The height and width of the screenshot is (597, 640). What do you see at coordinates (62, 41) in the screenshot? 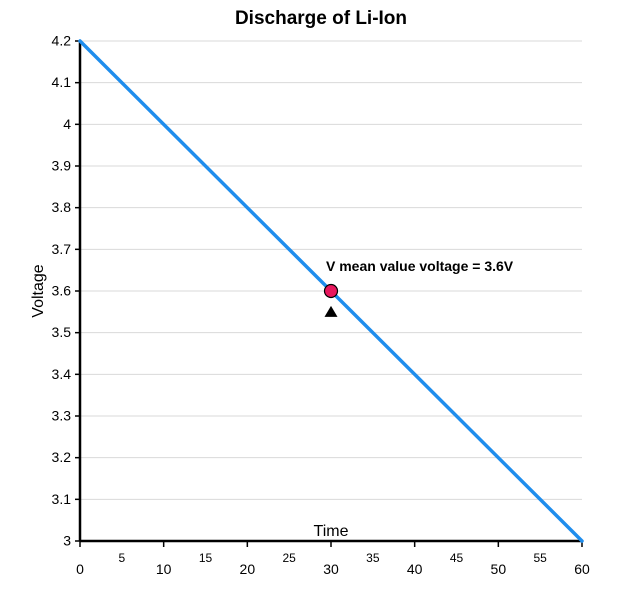
I see `y-tick-label: 4.2` at bounding box center [62, 41].